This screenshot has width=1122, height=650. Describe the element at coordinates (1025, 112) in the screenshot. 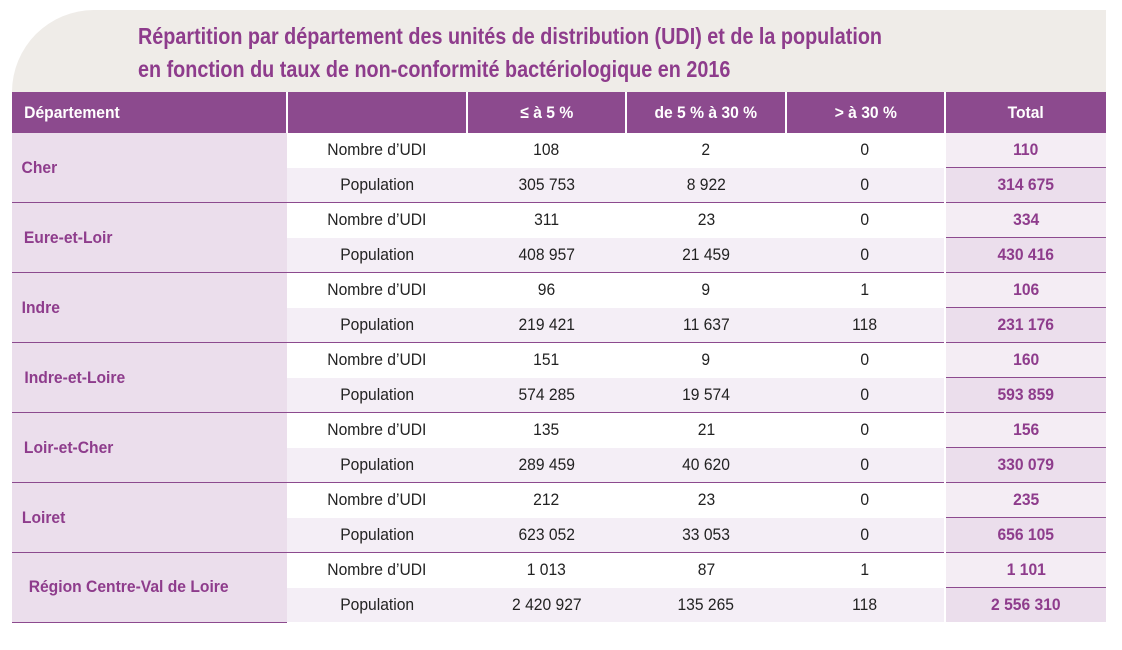

I see `header-total: Total` at that location.